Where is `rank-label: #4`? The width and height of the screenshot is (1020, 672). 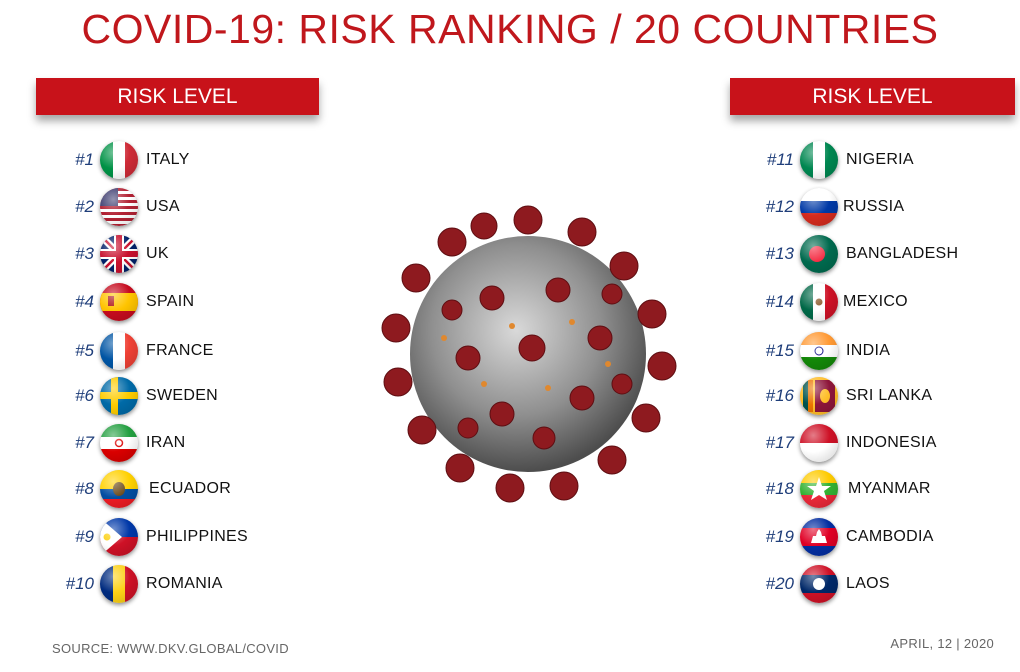 rank-label: #4 is located at coordinates (84, 301).